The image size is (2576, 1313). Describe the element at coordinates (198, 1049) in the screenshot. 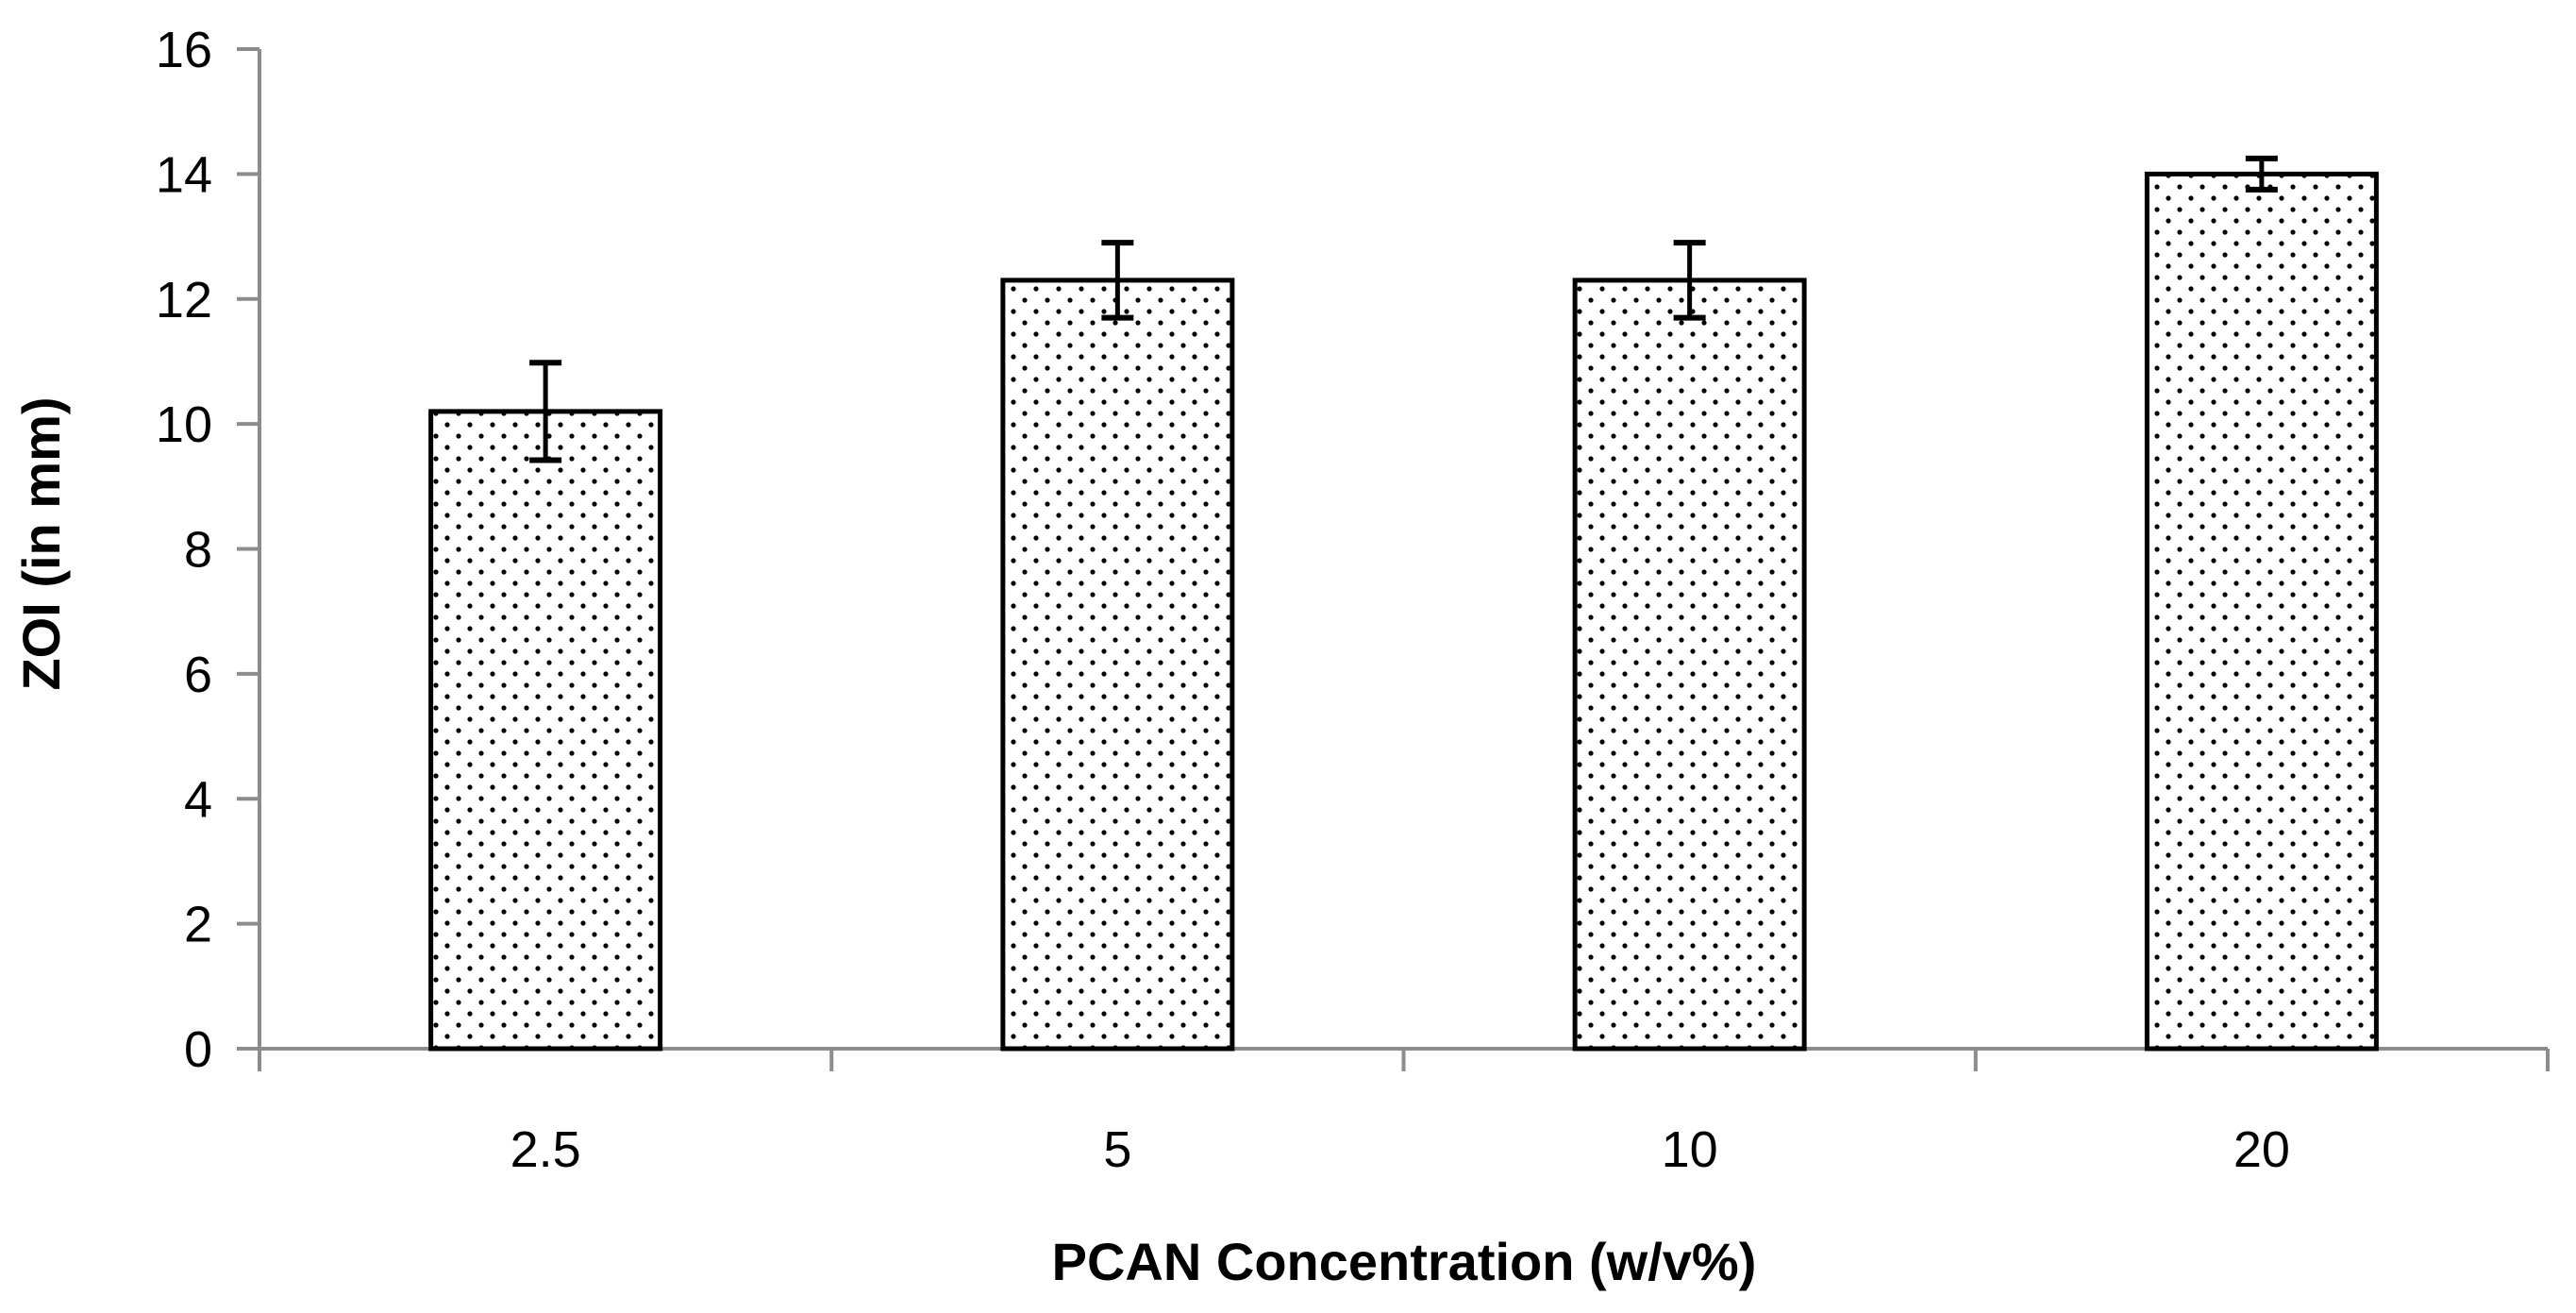

I see `y-tick-label: 0` at that location.